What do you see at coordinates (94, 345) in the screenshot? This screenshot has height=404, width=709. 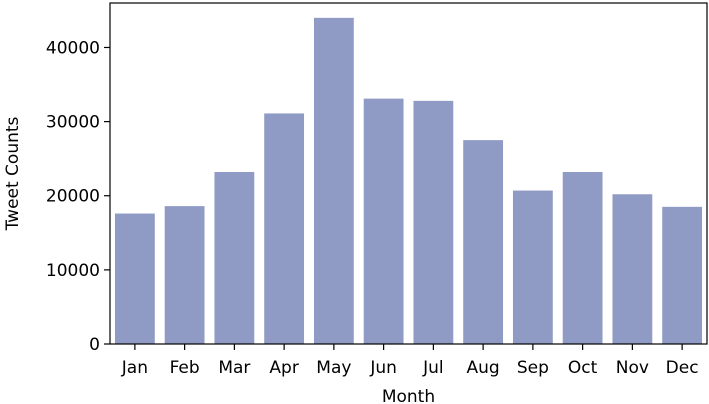 I see `y-tick-label: 0` at bounding box center [94, 345].